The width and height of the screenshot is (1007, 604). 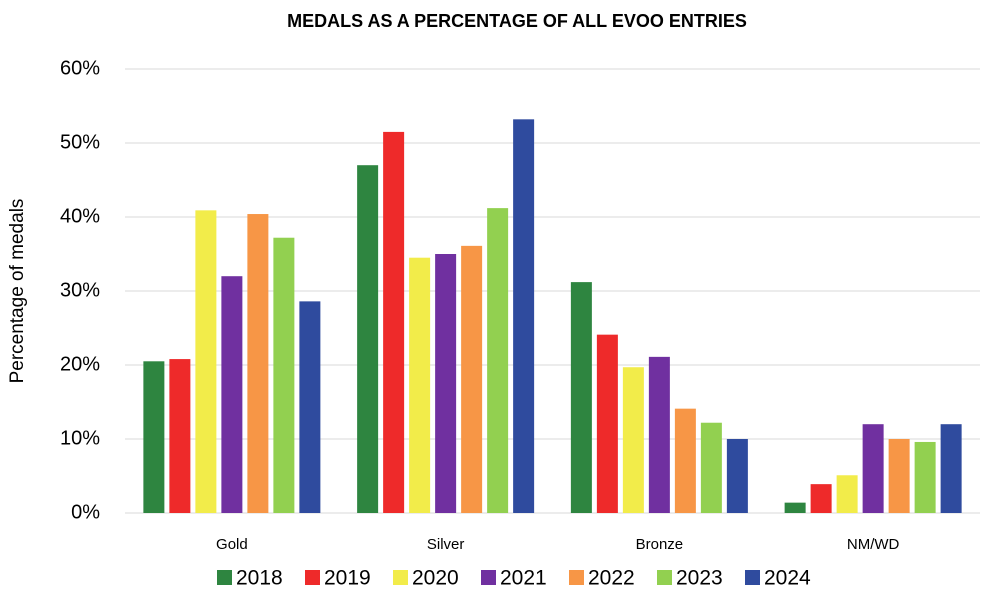 What do you see at coordinates (446, 544) in the screenshot?
I see `x-tick-label: Silver` at bounding box center [446, 544].